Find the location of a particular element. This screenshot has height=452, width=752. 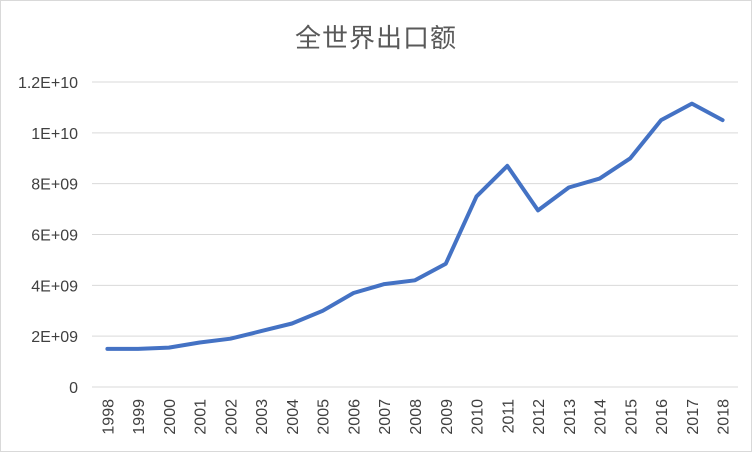

x-tick-label: 2016 is located at coordinates (662, 417).